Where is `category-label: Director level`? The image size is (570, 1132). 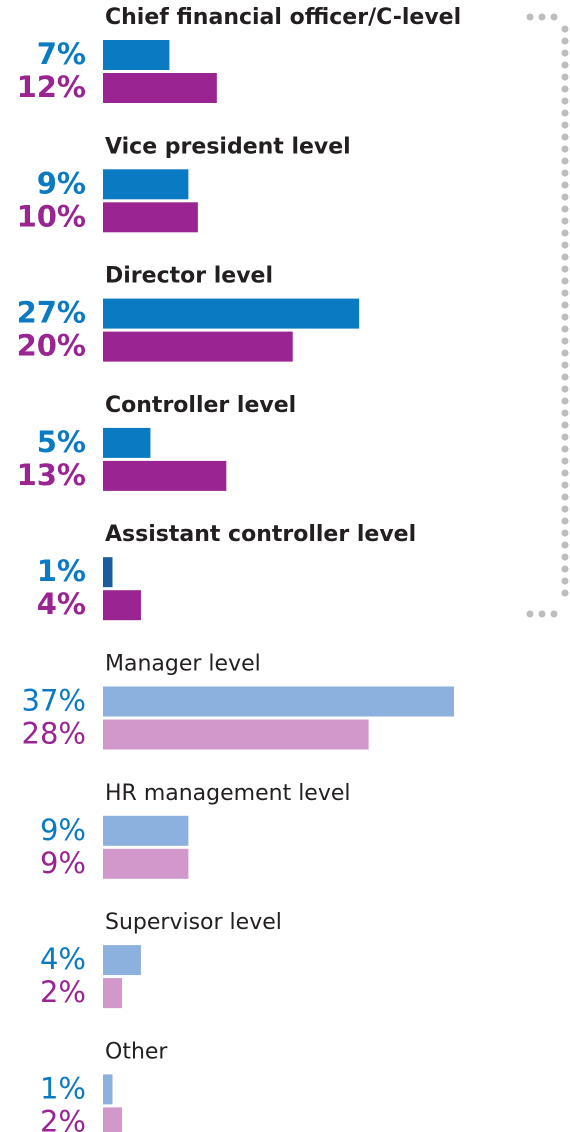 category-label: Director level is located at coordinates (189, 276).